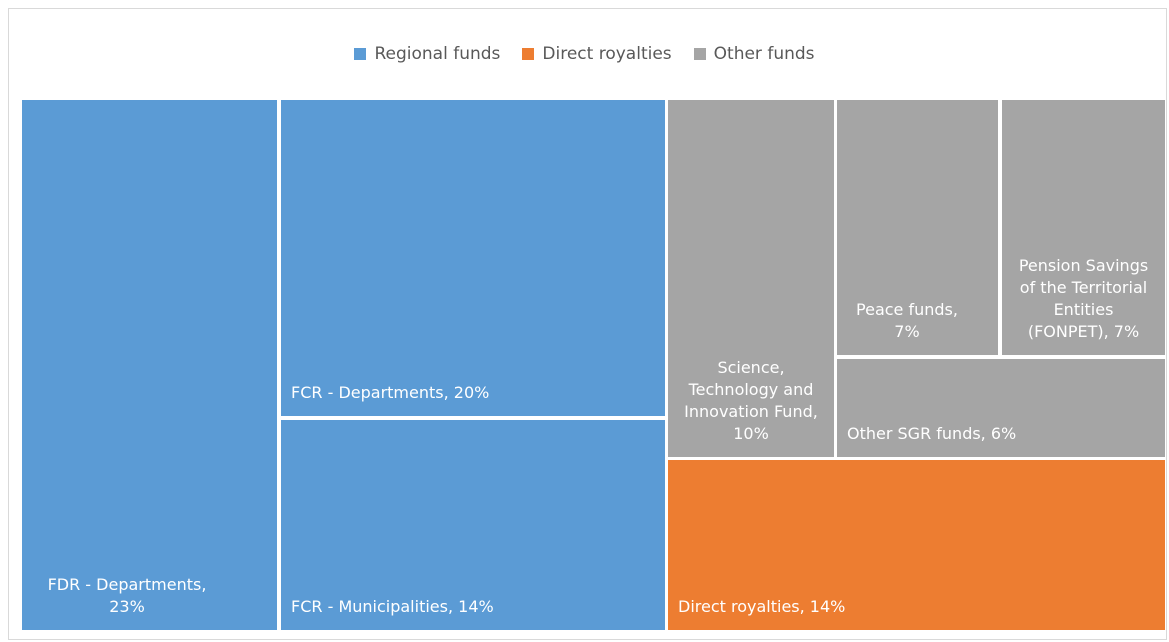  Describe the element at coordinates (1001, 408) in the screenshot. I see `tile: Other SGR funds, 6%` at that location.